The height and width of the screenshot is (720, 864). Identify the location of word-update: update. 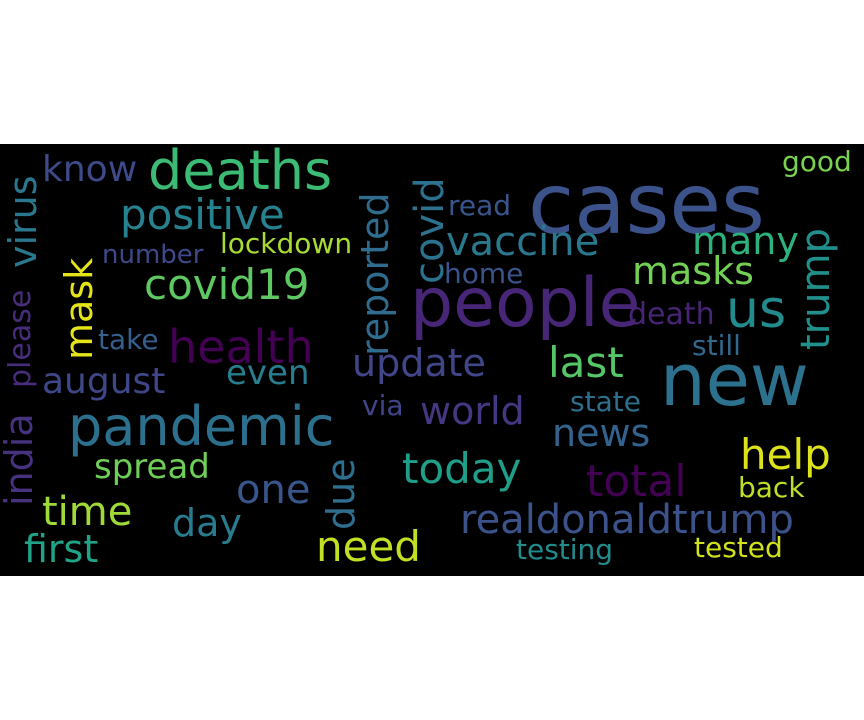
(419, 363).